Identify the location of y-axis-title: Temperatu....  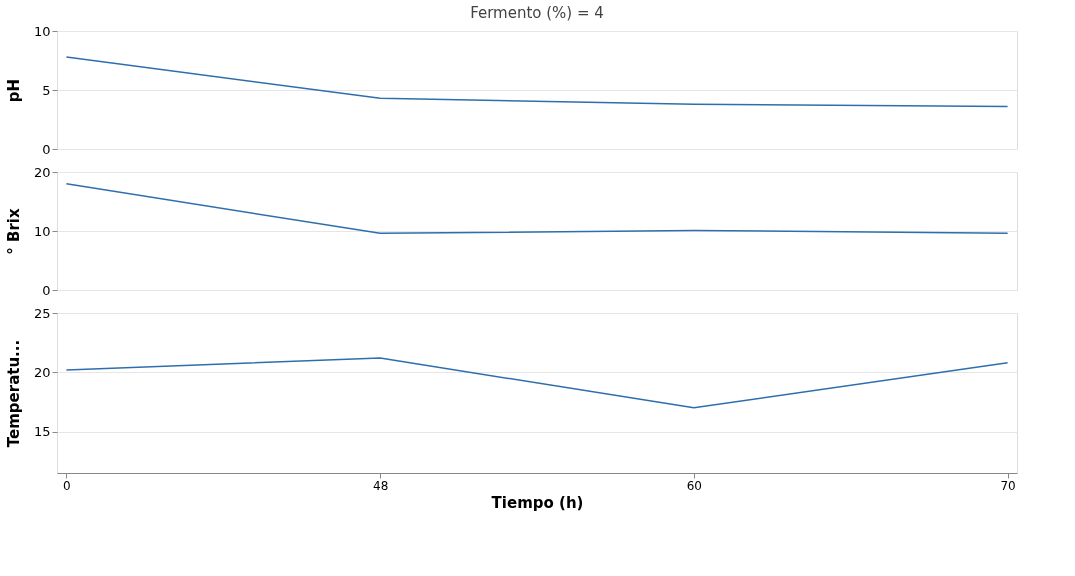
(13, 393).